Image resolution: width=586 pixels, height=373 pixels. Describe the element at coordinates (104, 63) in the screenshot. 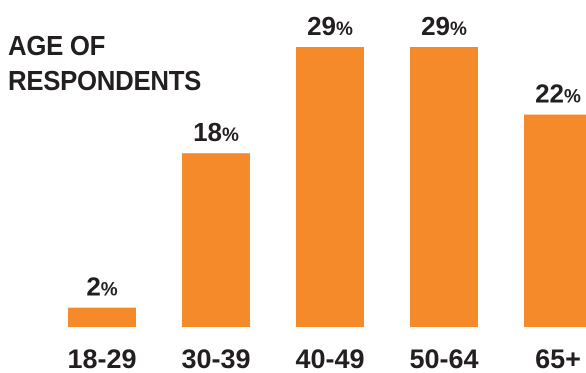

I see `chart-title: AGE OF RESPONDENTS` at that location.